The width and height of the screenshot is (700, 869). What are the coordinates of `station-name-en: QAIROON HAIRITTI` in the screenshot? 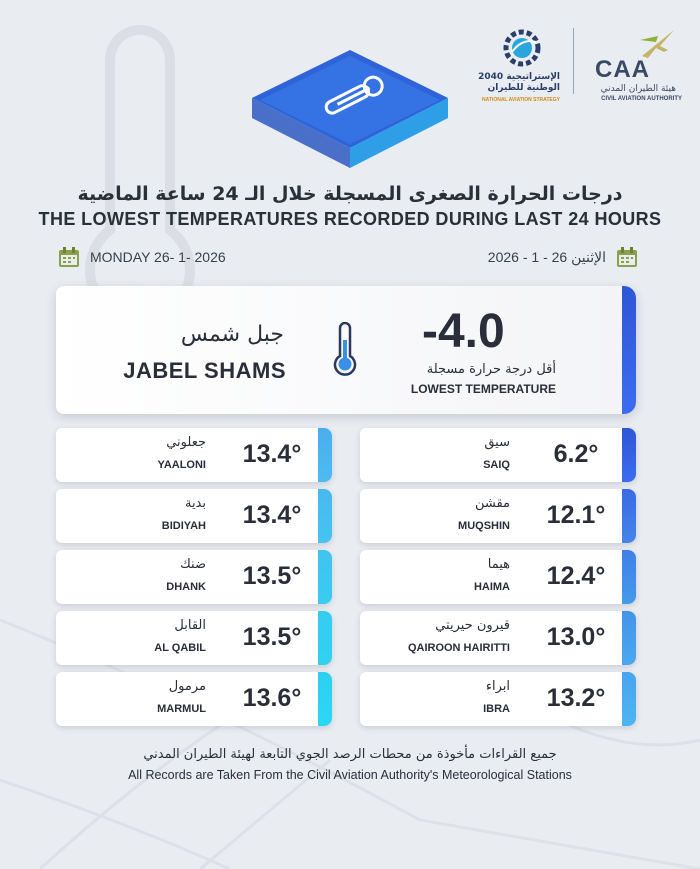 It's located at (458, 648).